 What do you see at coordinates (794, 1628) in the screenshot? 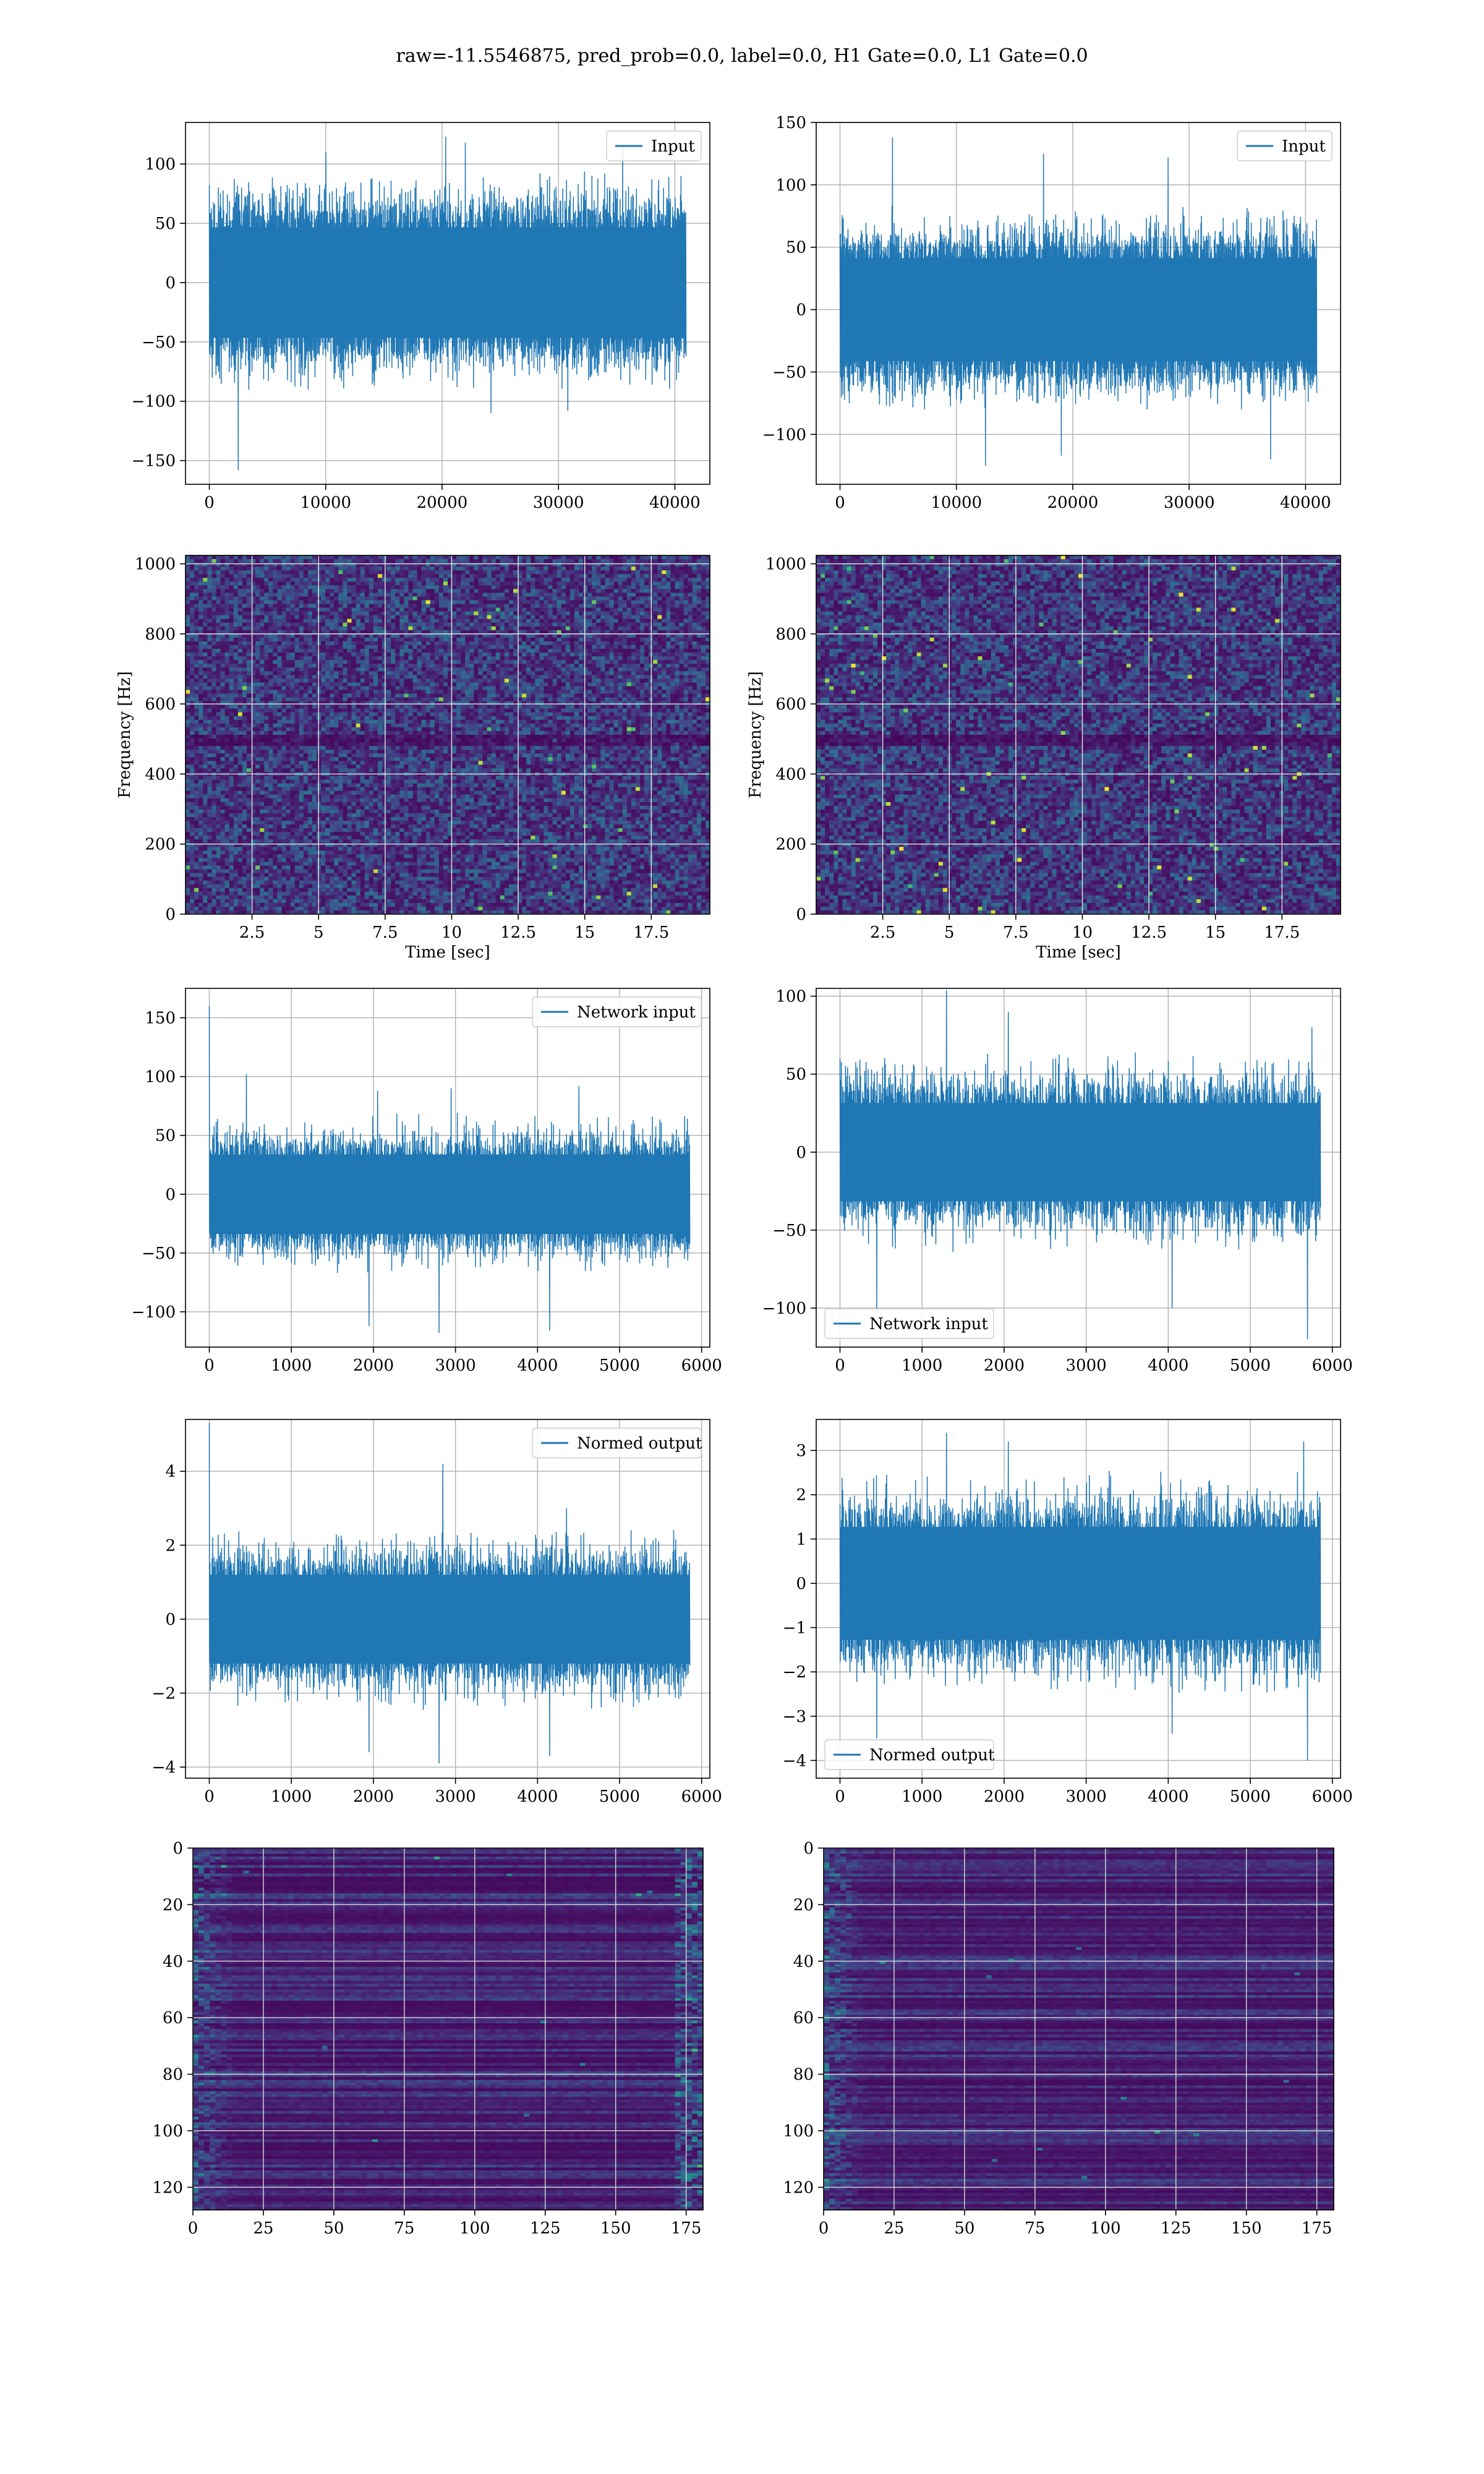
I see `y-tick-label: −1` at bounding box center [794, 1628].